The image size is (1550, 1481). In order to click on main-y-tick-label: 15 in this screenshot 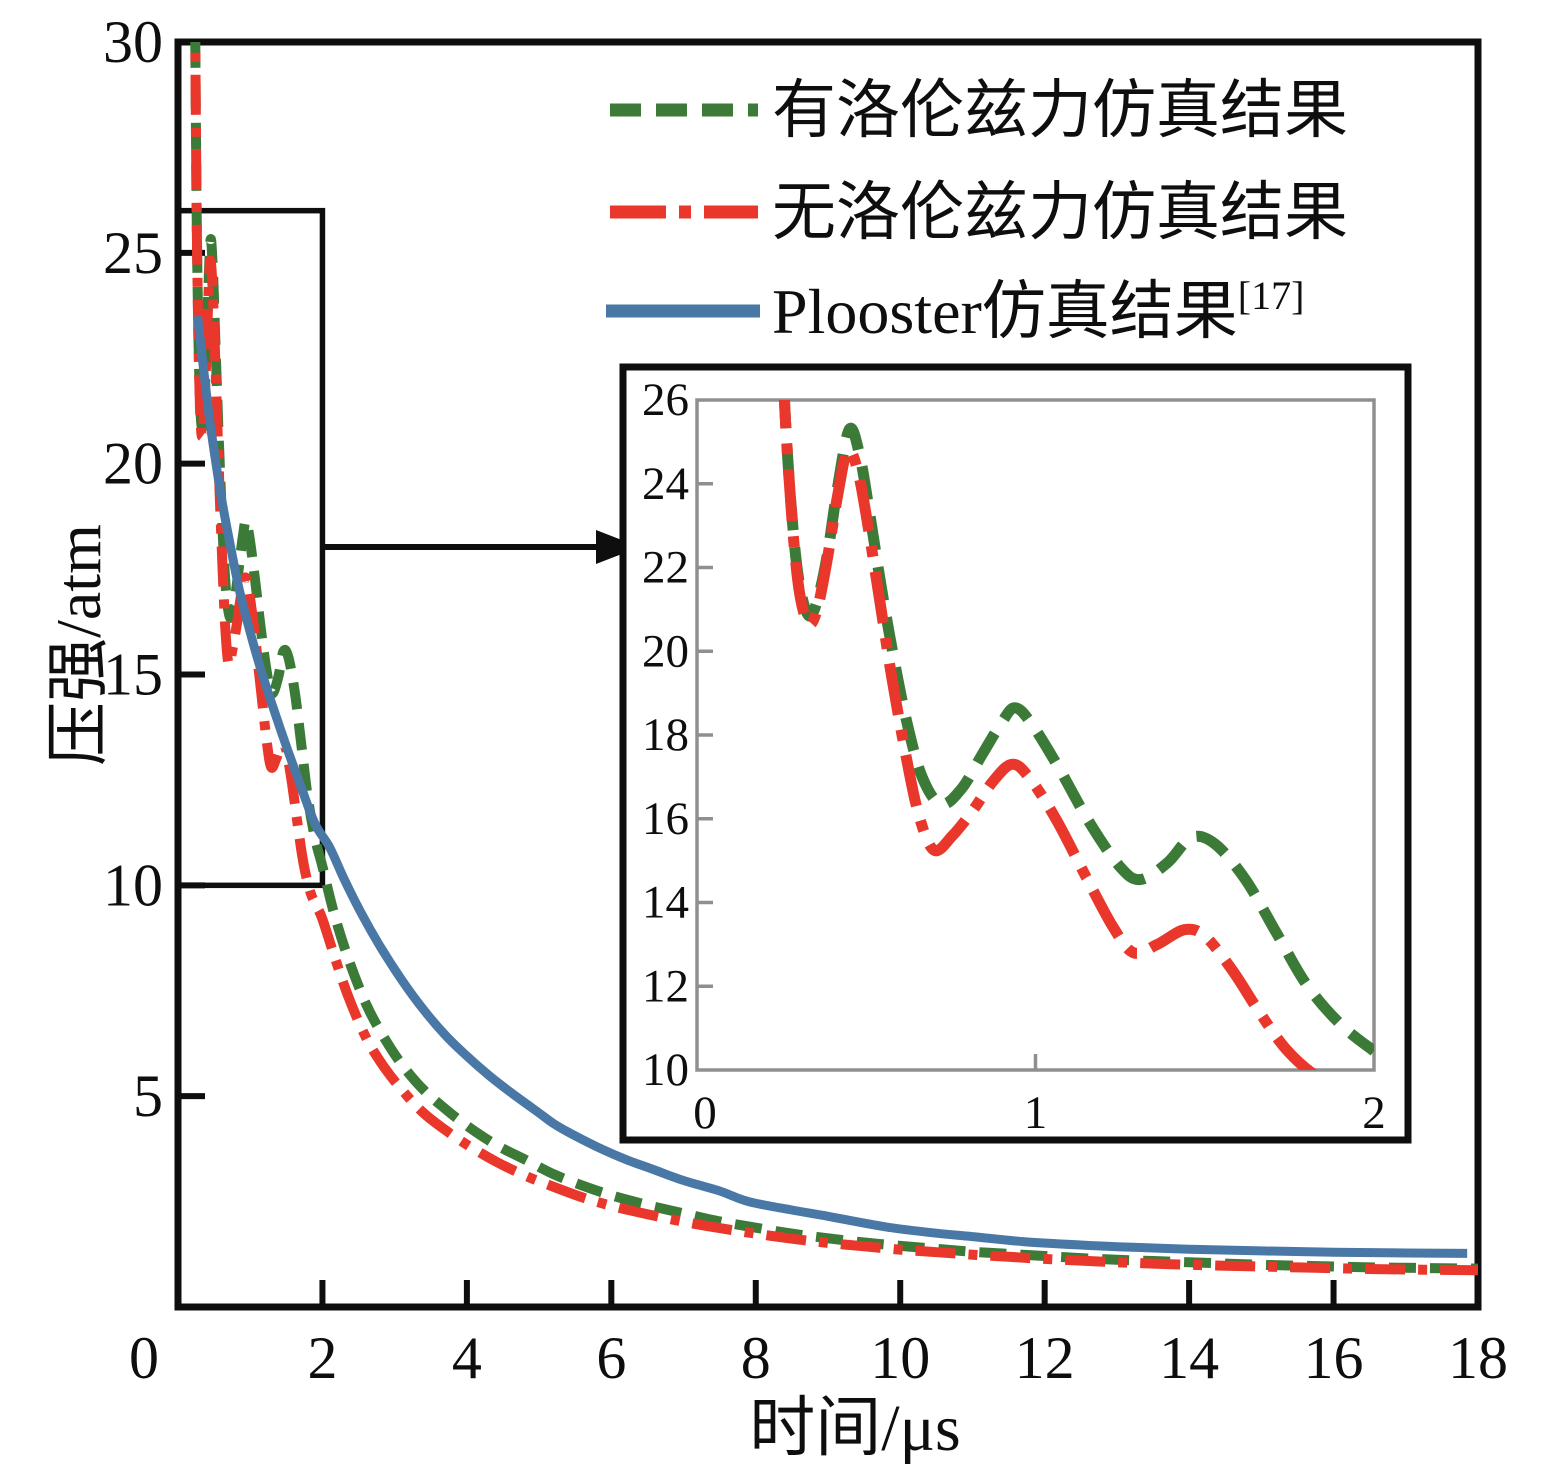, I will do `click(133, 675)`.